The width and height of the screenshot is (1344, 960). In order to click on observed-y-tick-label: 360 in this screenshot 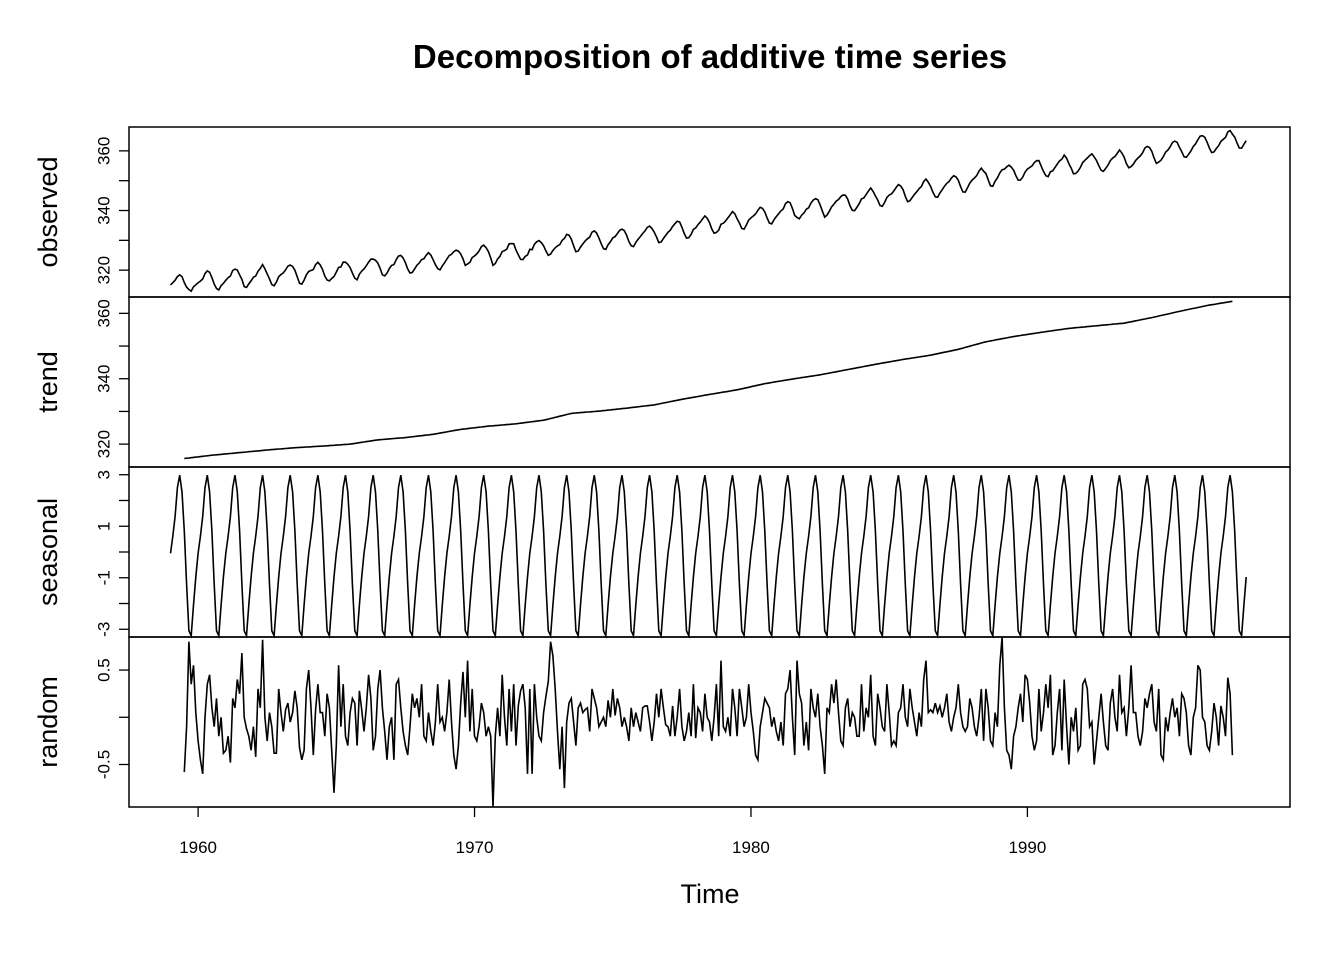, I will do `click(104, 151)`.